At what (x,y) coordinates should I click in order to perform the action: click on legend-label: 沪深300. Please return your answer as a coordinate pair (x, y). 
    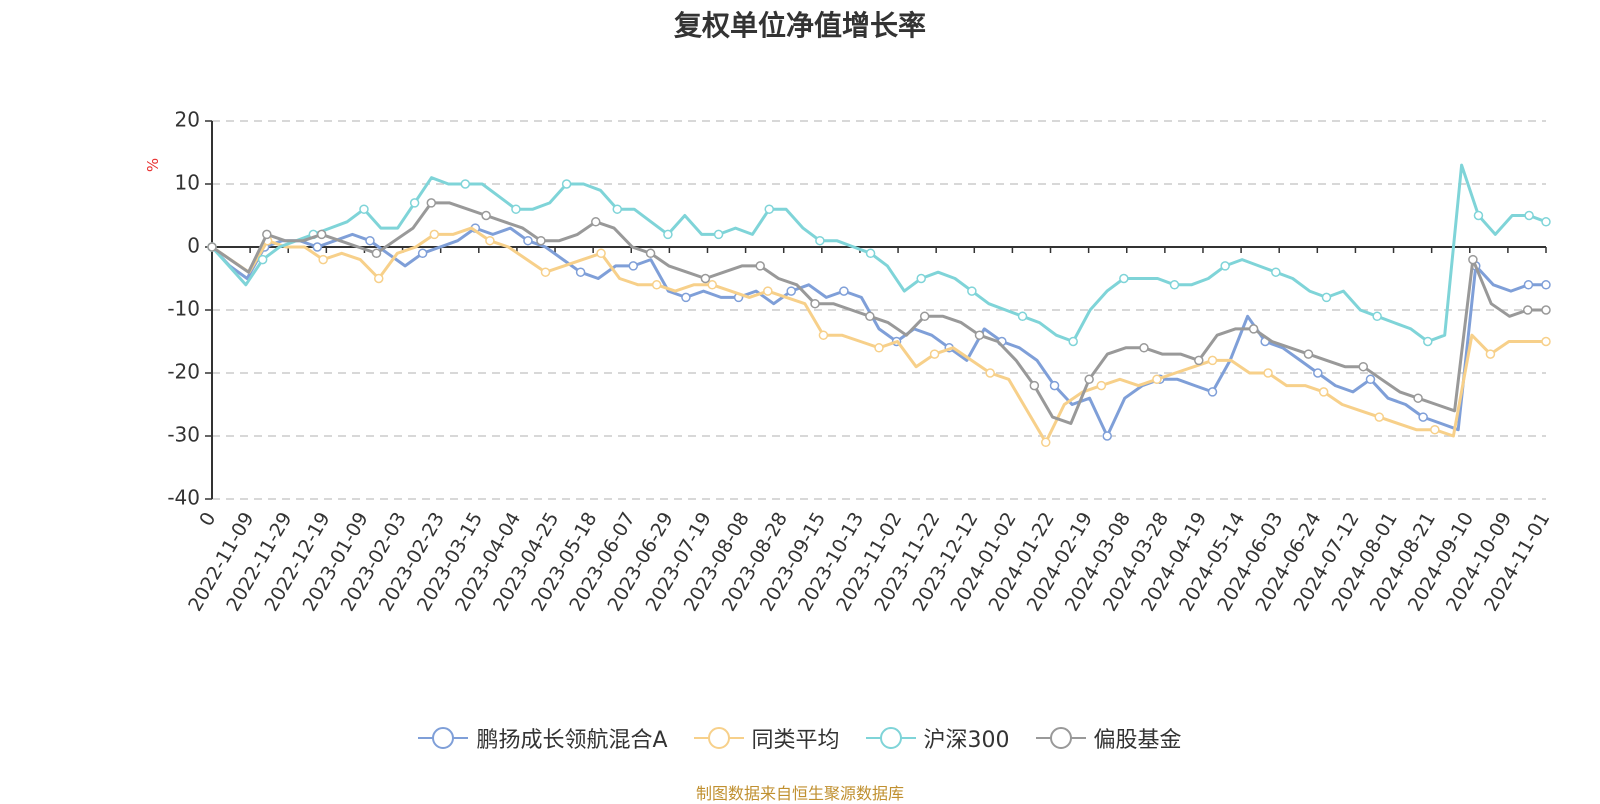
    Looking at the image, I should click on (966, 740).